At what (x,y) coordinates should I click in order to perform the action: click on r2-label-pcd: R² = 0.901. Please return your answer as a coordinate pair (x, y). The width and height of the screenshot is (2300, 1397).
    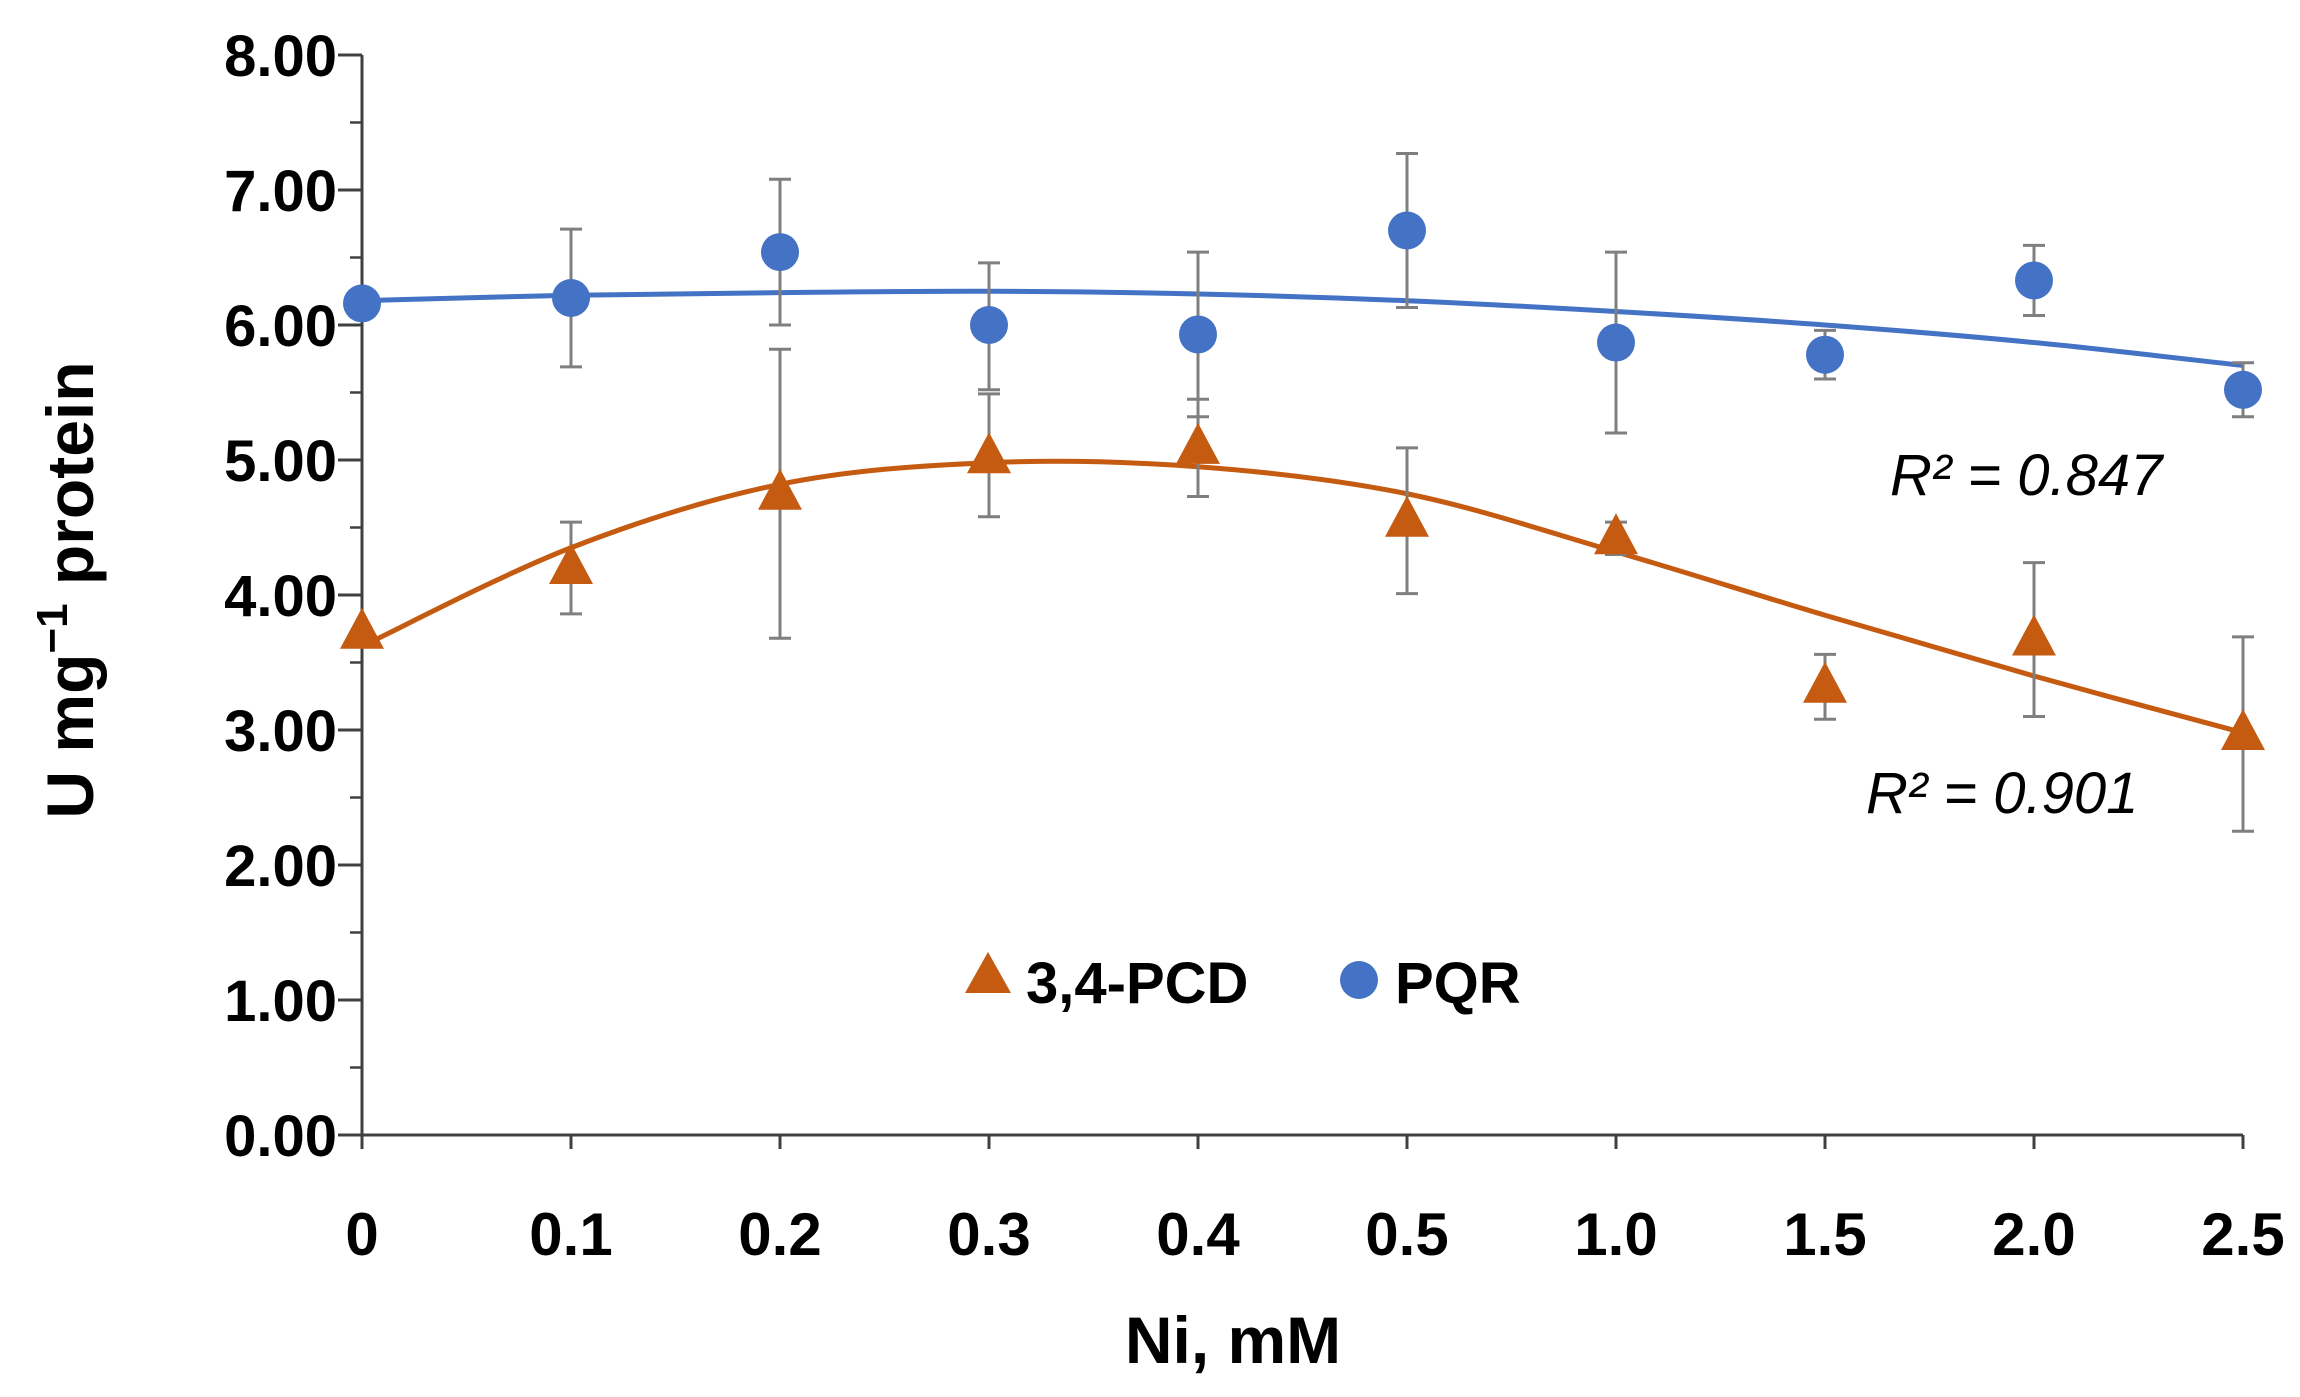
    Looking at the image, I should click on (2002, 793).